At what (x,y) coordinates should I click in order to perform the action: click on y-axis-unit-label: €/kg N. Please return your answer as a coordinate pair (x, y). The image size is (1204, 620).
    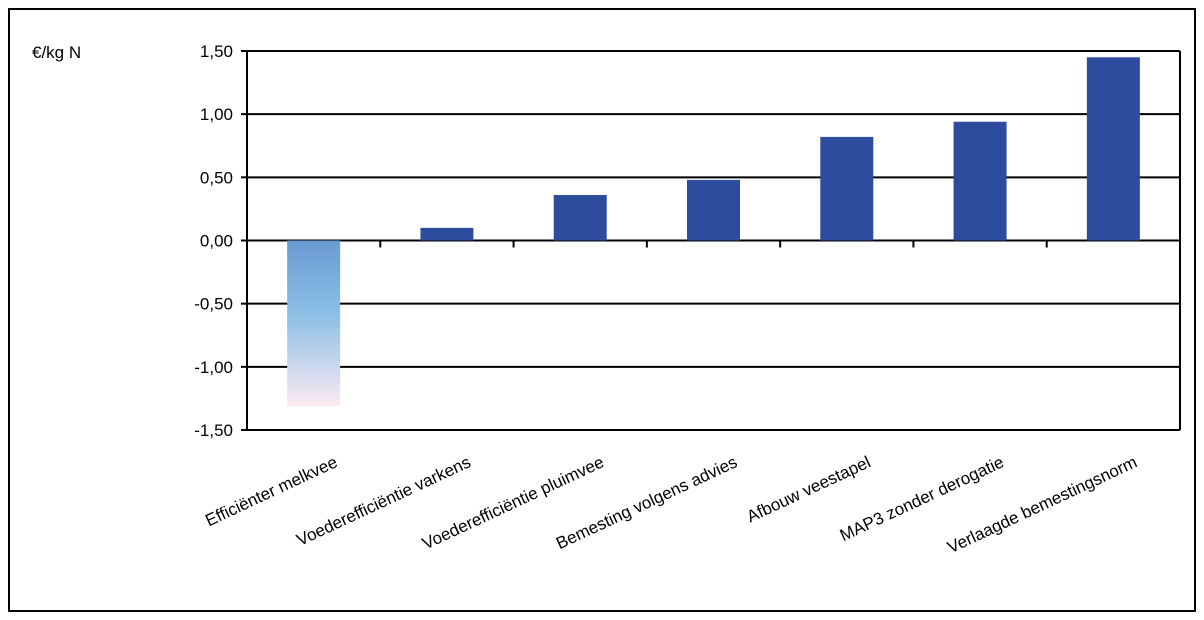
    Looking at the image, I should click on (56, 52).